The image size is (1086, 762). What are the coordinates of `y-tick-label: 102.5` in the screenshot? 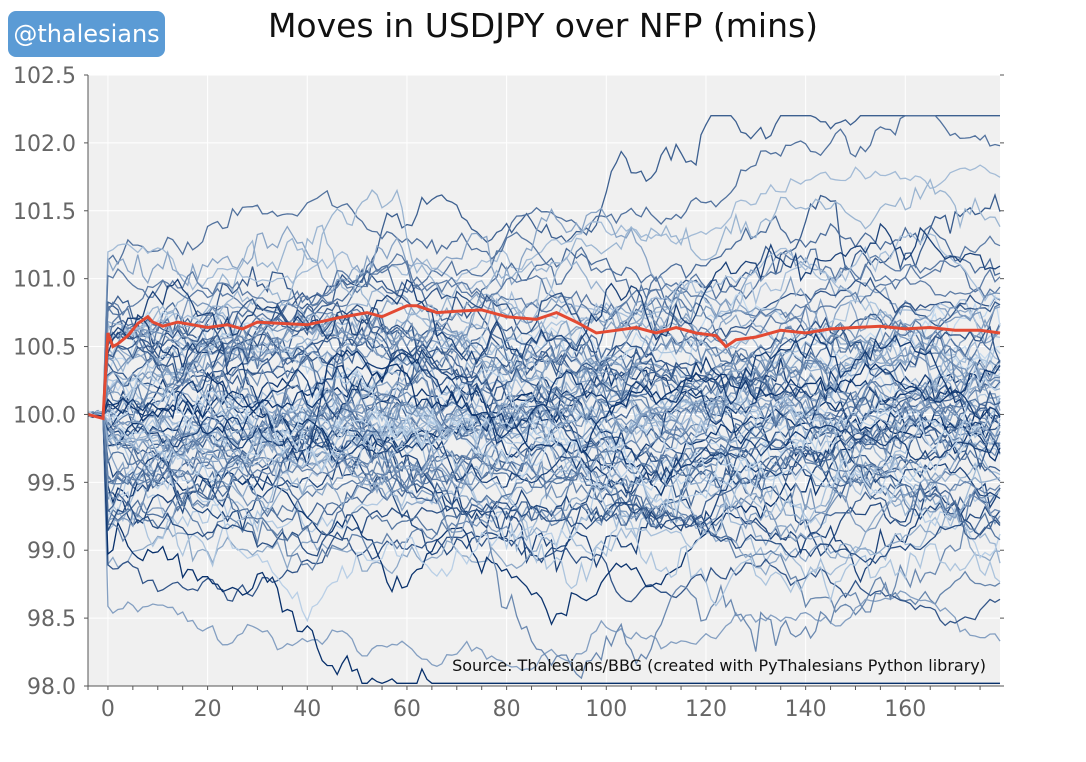 It's located at (44, 76).